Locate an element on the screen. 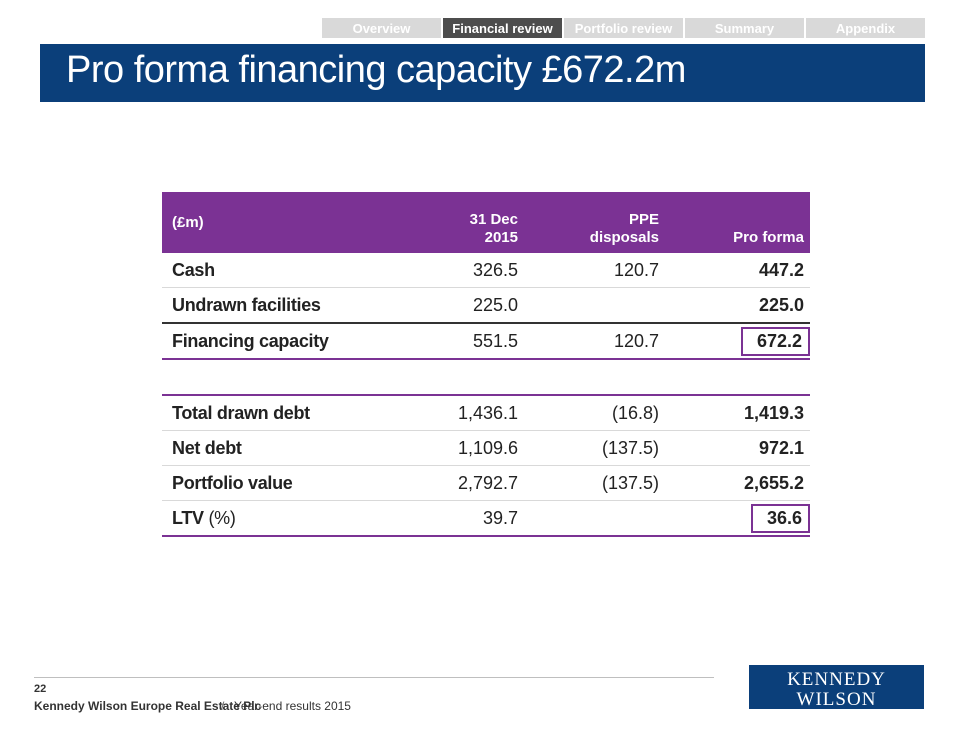 Image resolution: width=960 pixels, height=736 pixels. page-number: 22 is located at coordinates (40, 689).